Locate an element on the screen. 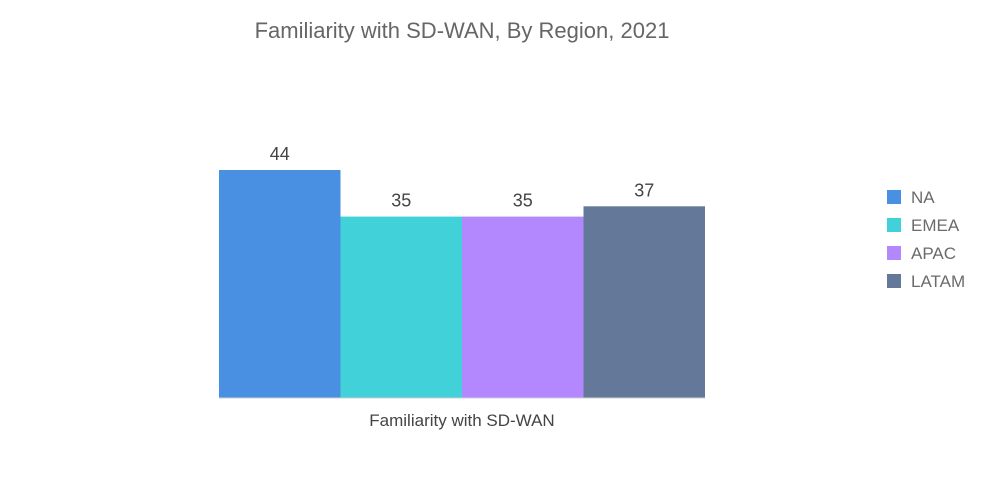  legend-swatch-apac is located at coordinates (894, 253).